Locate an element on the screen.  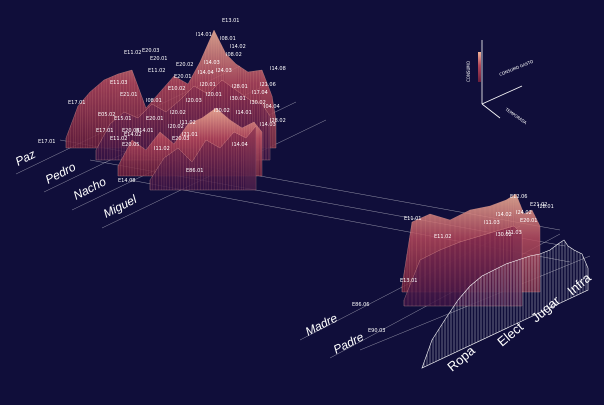
point-label: I14.08 is located at coordinates (278, 69).